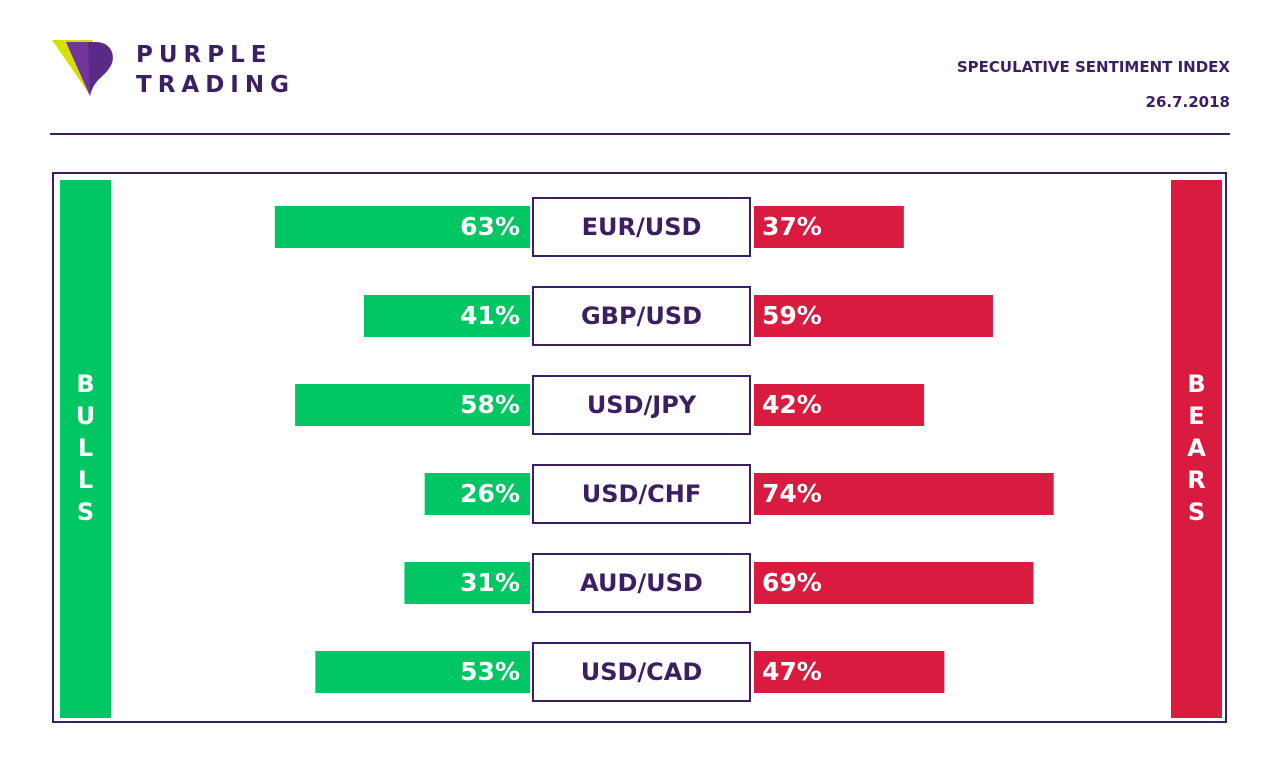  I want to click on pair-label: USD/CAD, so click(642, 672).